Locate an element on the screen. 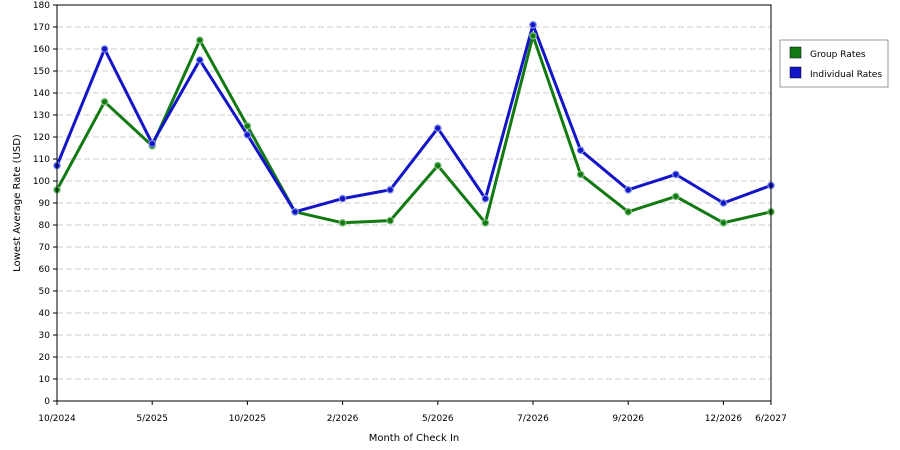  y-tick-label: 120 is located at coordinates (41, 138).